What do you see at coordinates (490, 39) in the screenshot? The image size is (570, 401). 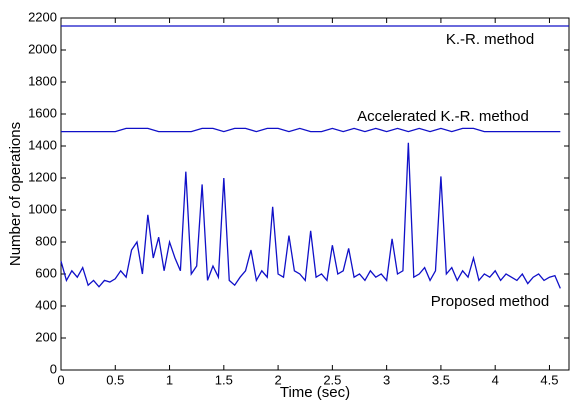 I see `annotation: K.-R. method` at bounding box center [490, 39].